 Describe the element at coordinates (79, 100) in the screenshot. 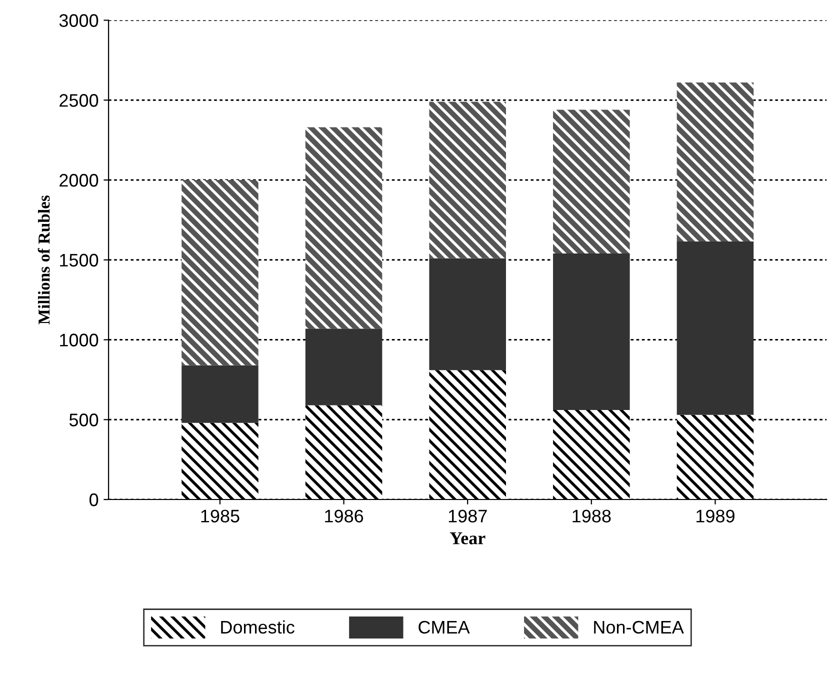

I see `y-tick-label: 2500` at that location.